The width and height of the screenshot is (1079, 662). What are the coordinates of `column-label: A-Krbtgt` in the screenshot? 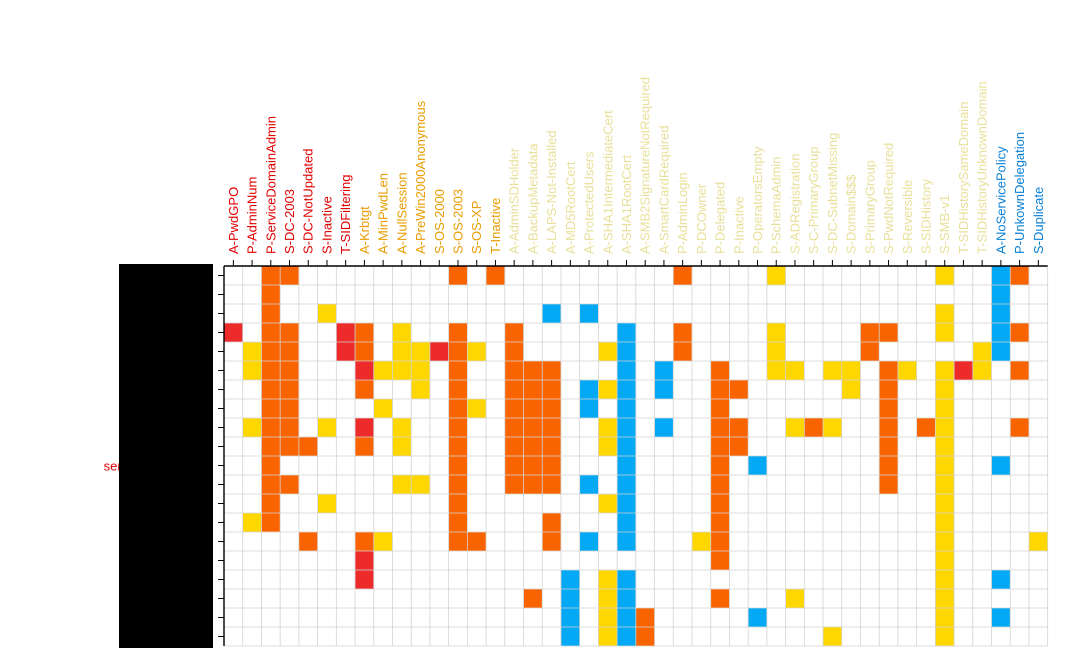 It's located at (364, 230).